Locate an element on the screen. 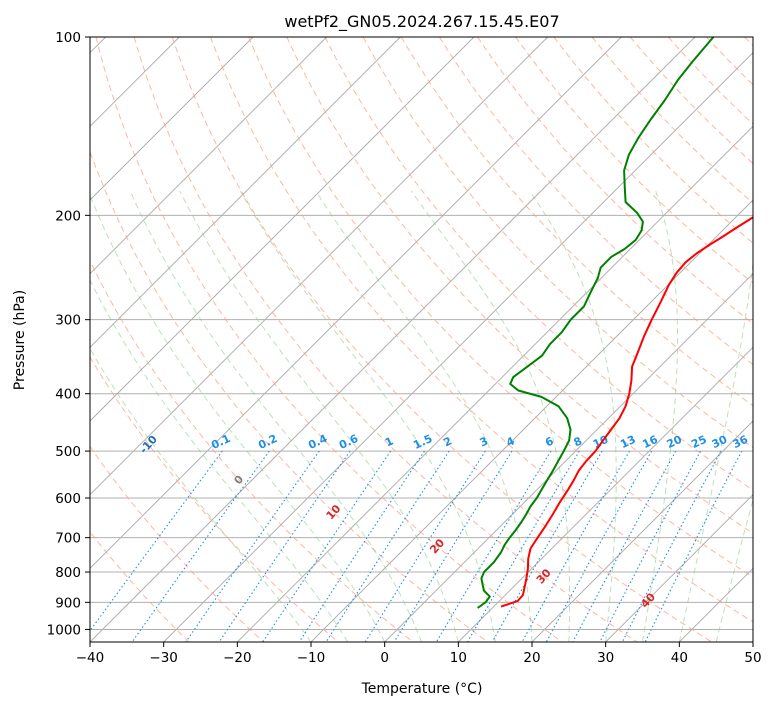 Image resolution: width=775 pixels, height=708 pixels. x-tick-label: 50 is located at coordinates (752, 658).